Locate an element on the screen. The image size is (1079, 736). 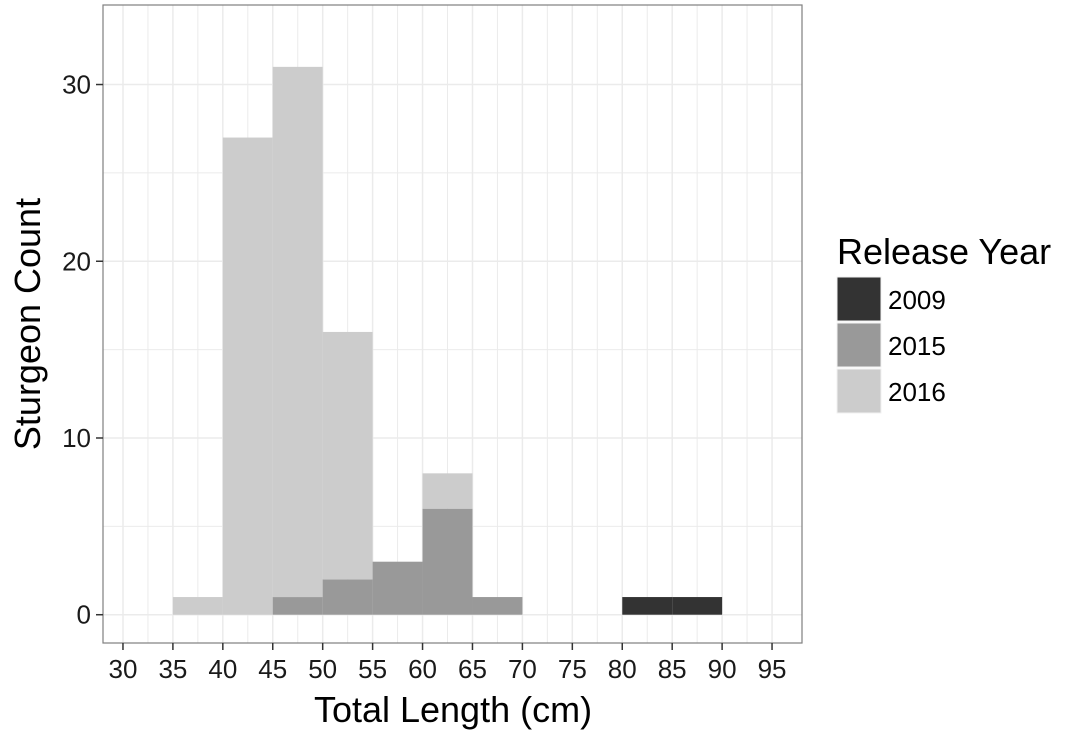
legend-swatch-2016 is located at coordinates (859, 391).